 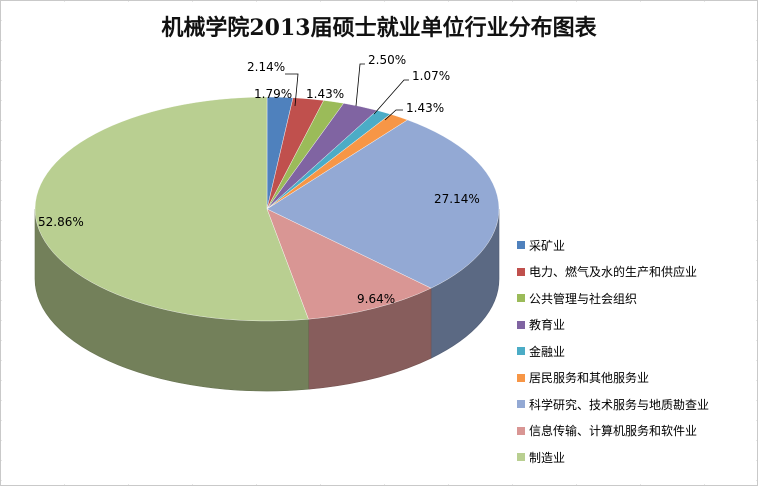 I want to click on data-label-6: 27.14%, so click(x=457, y=199).